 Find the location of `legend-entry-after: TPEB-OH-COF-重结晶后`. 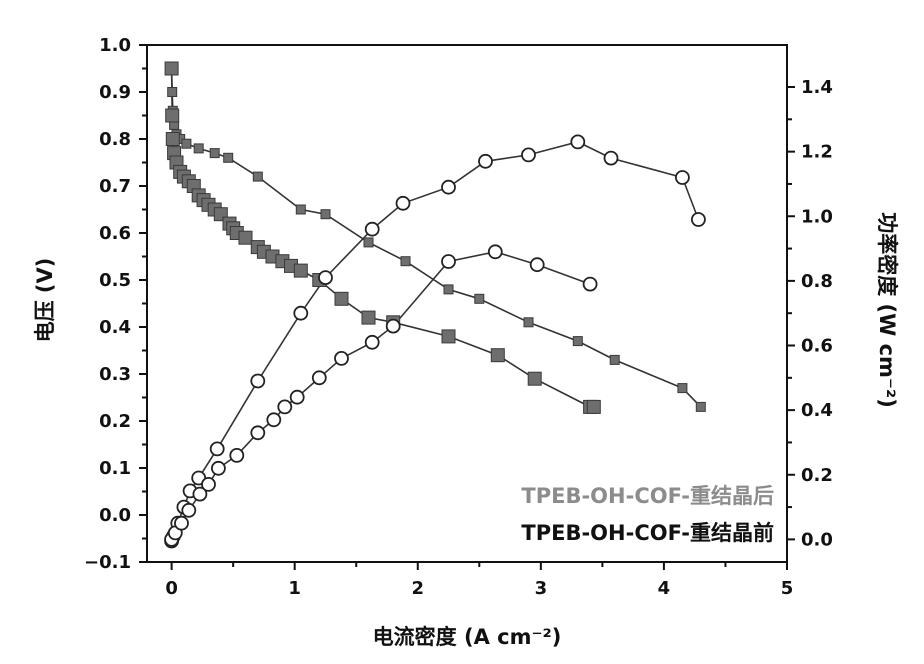

legend-entry-after: TPEB-OH-COF-重结晶后 is located at coordinates (647, 496).